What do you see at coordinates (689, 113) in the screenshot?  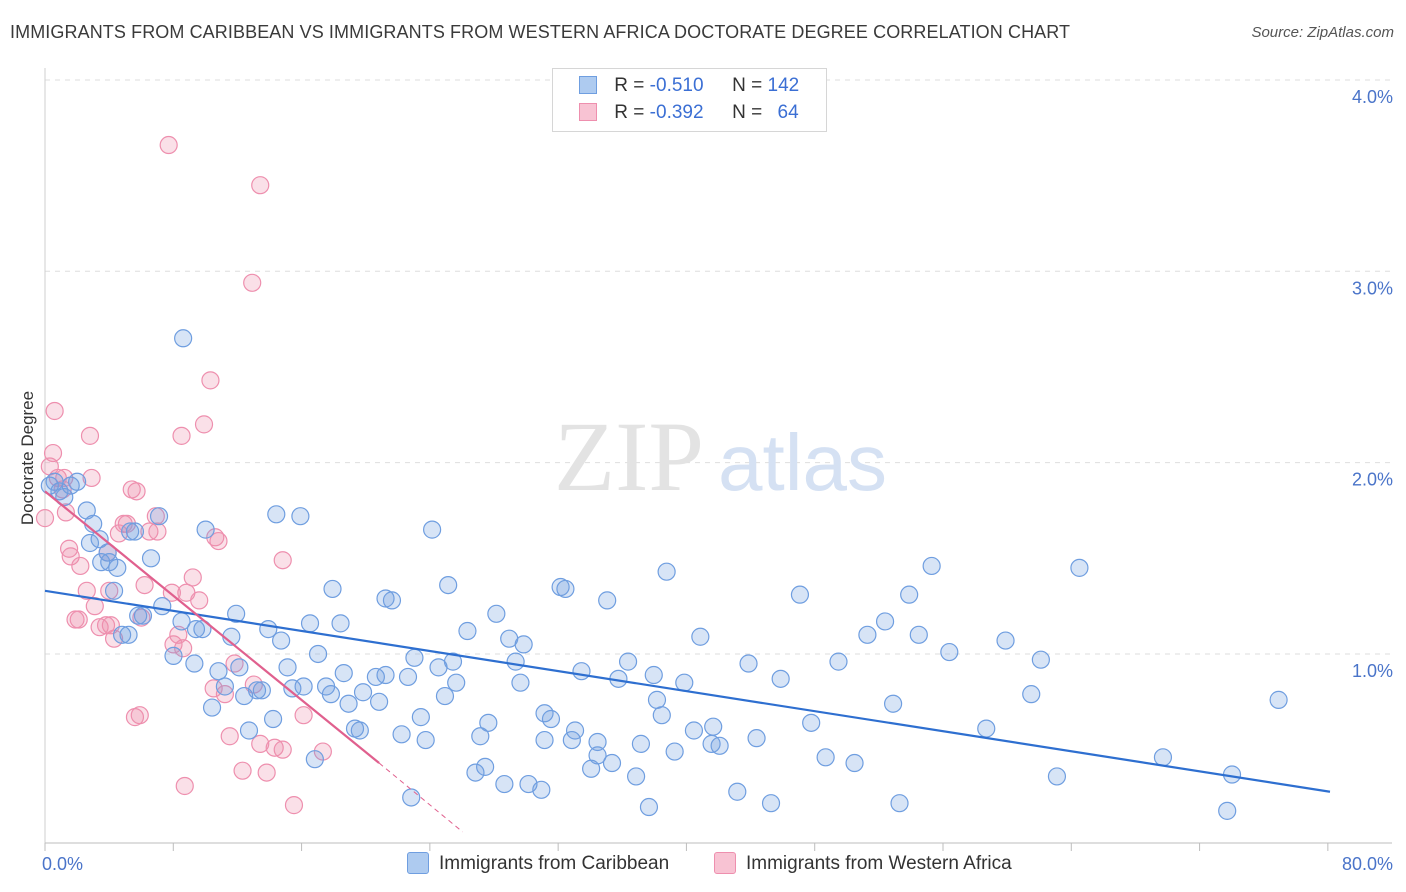 I see `legend-row-western-africa: R = -0.392 N = 64` at bounding box center [689, 113].